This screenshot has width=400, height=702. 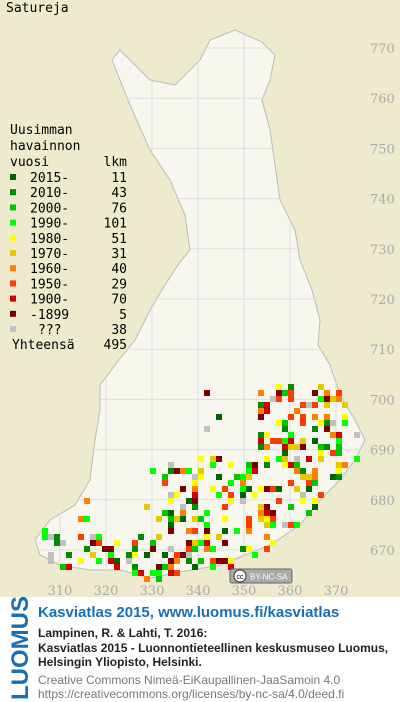 What do you see at coordinates (382, 451) in the screenshot?
I see `y-grid-label: 690` at bounding box center [382, 451].